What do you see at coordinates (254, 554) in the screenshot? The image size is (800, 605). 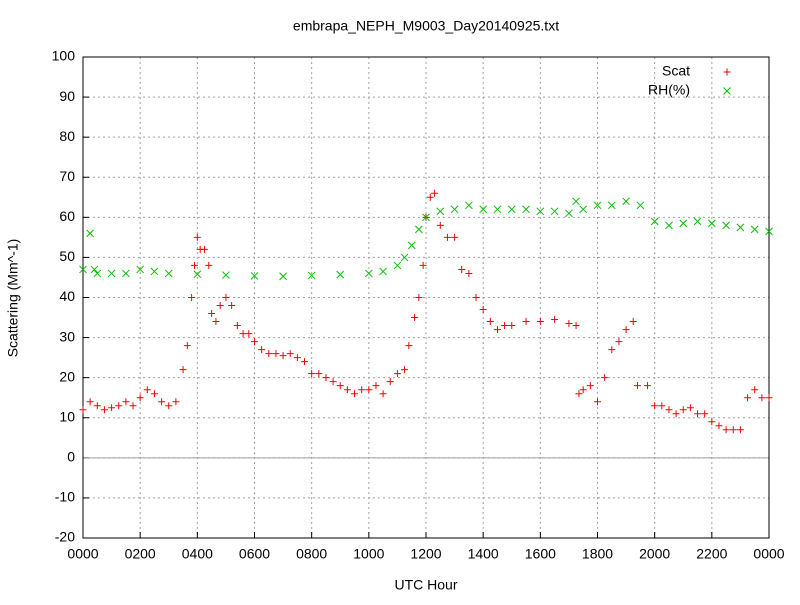 I see `x-tick-label: 0600` at bounding box center [254, 554].